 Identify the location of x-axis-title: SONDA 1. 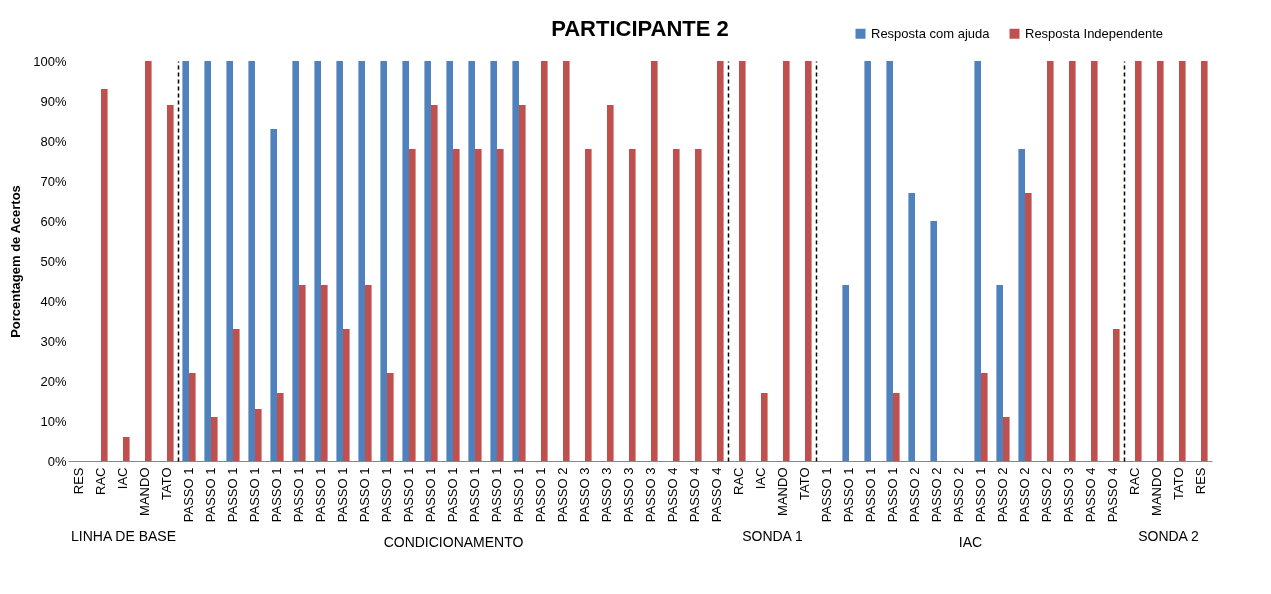
(773, 535).